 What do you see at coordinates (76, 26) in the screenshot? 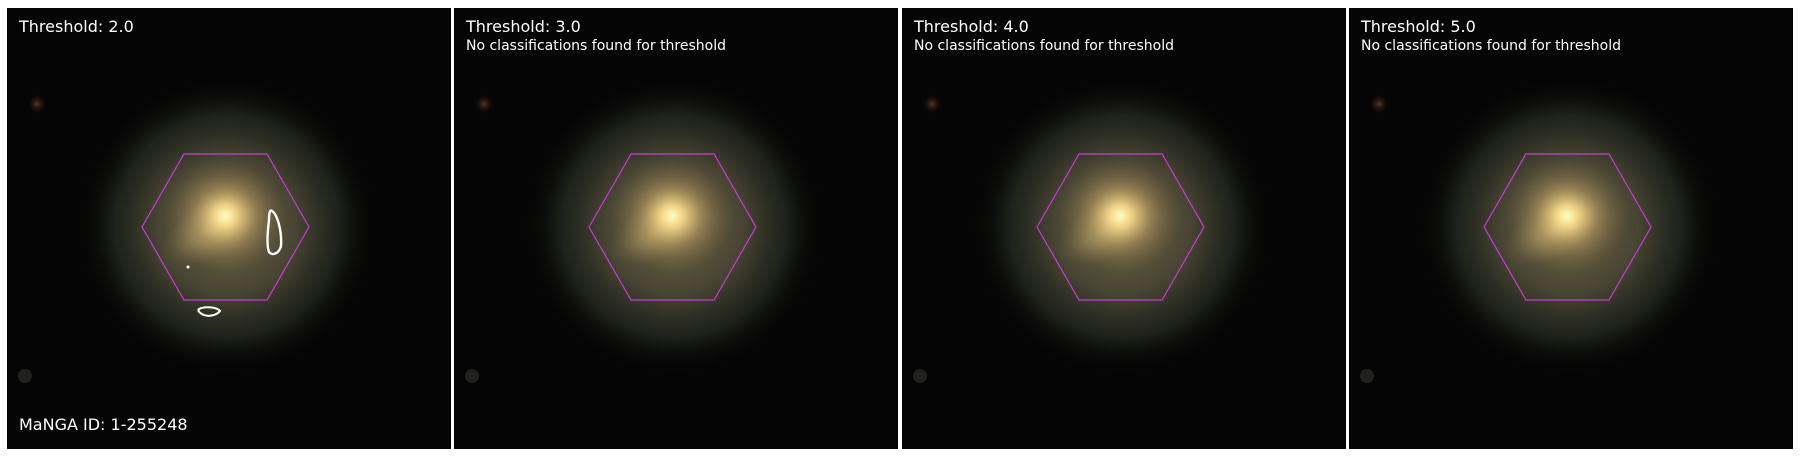
I see `threshold-label: Threshold: 2.0` at bounding box center [76, 26].